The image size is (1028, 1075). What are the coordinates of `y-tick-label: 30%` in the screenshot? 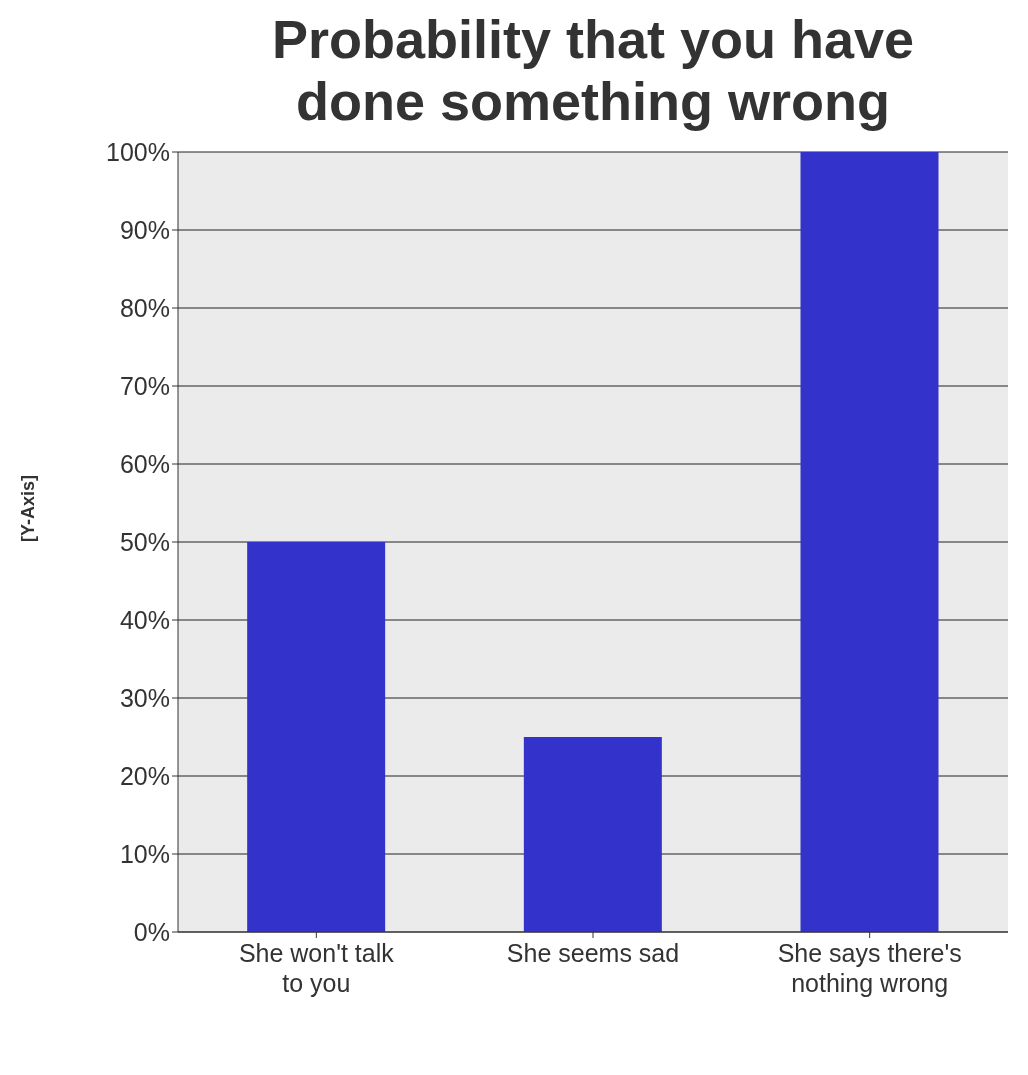 It's located at (144, 697).